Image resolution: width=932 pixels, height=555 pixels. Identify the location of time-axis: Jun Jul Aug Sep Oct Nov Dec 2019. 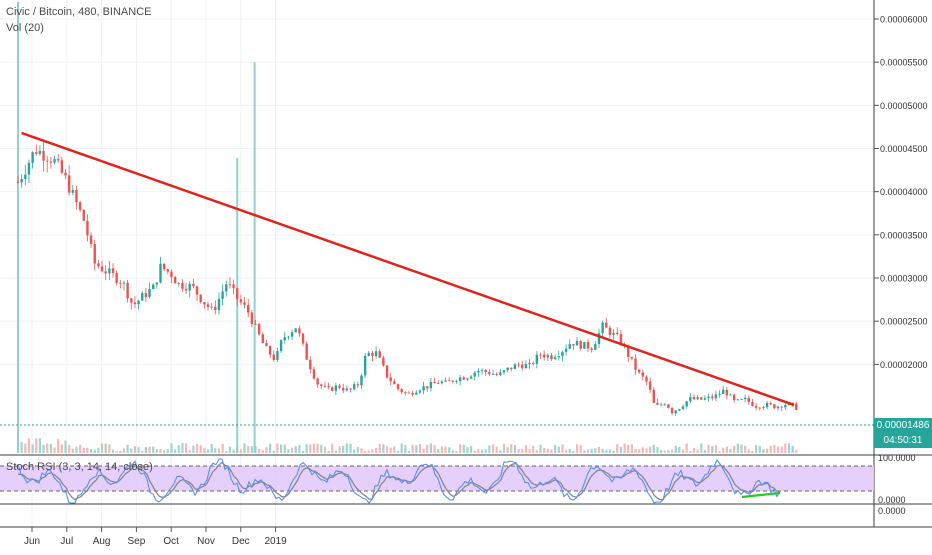
(155, 537).